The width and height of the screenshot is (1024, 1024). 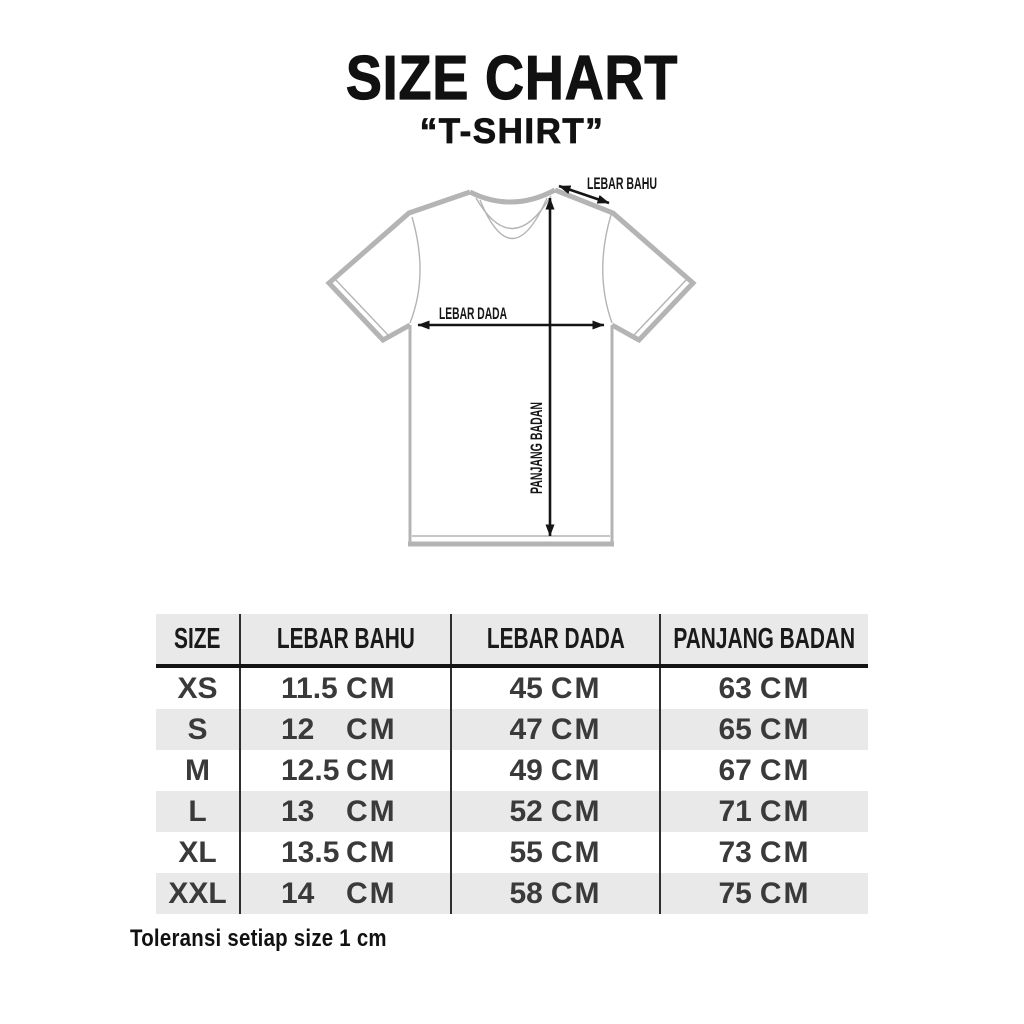 I want to click on page-title: SIZE CHART, so click(x=512, y=78).